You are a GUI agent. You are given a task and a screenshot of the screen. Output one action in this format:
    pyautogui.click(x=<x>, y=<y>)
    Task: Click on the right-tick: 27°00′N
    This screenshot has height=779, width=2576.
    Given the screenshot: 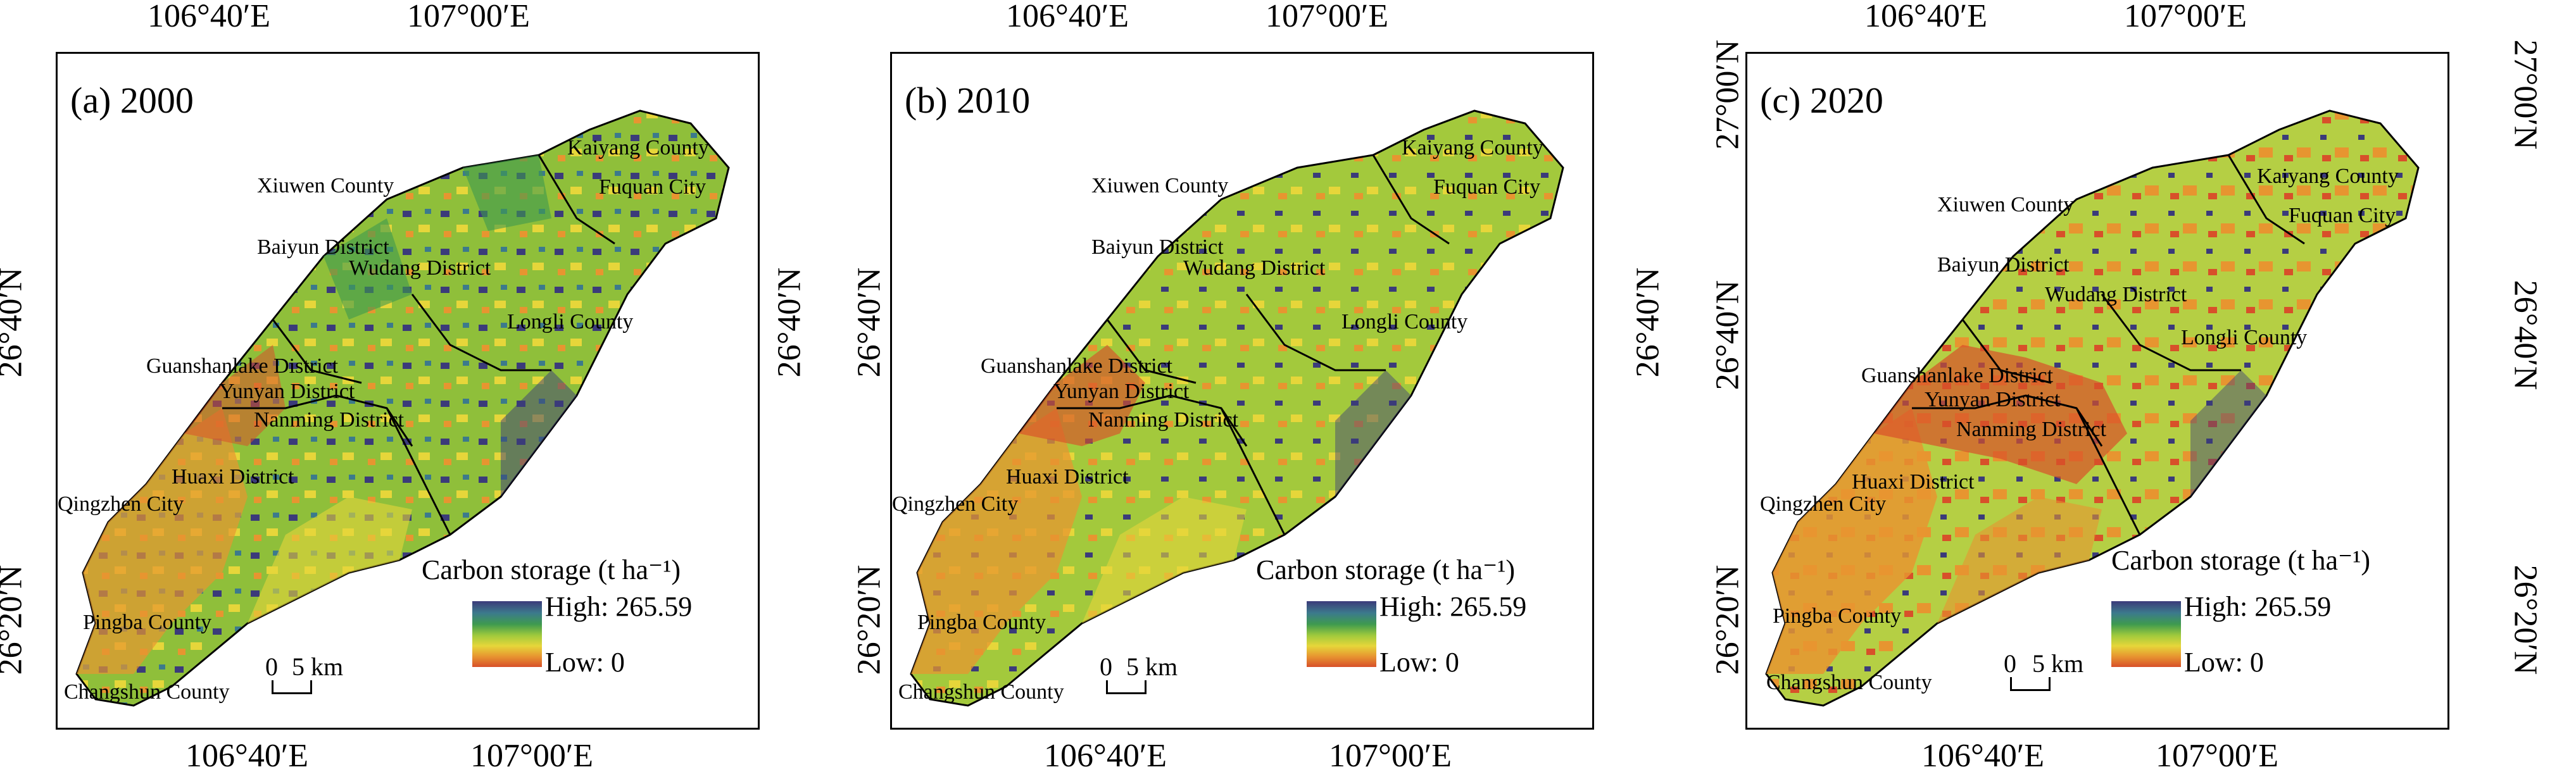 What is the action you would take?
    pyautogui.click(x=2525, y=94)
    